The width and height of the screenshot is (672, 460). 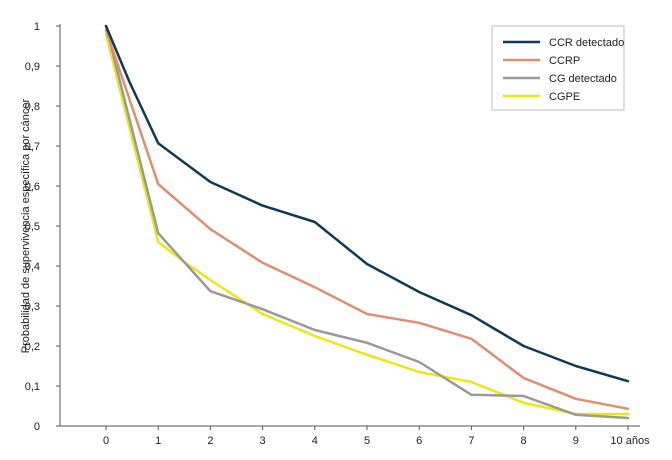 What do you see at coordinates (367, 441) in the screenshot?
I see `x-tick-label: 5` at bounding box center [367, 441].